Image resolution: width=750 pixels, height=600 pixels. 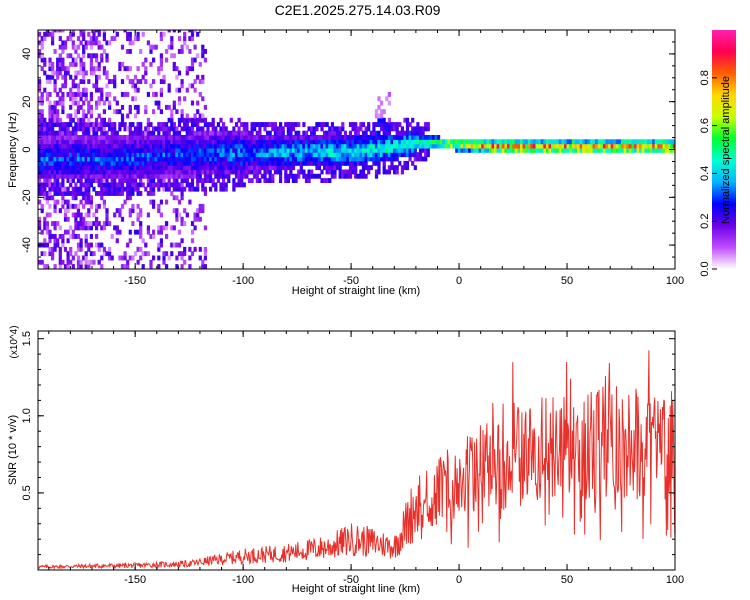 I want to click on x-tick-label: -100, so click(x=243, y=281).